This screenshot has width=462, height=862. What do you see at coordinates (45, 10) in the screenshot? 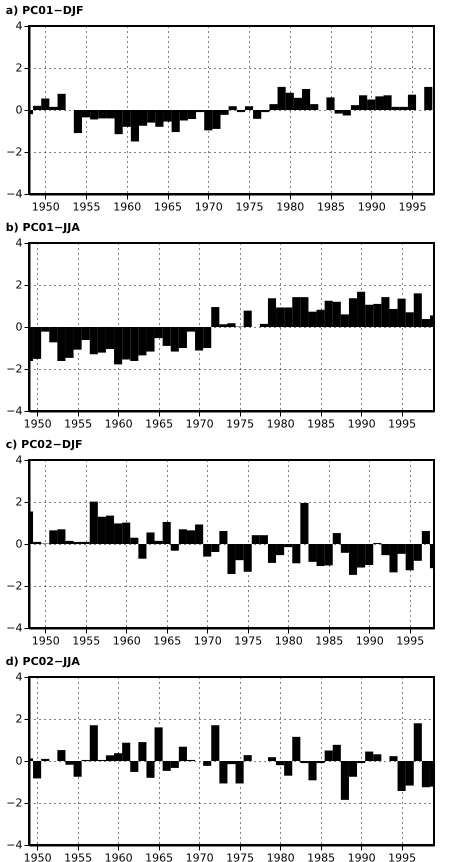
I see `chart-title: a) PC01−DJF` at bounding box center [45, 10].